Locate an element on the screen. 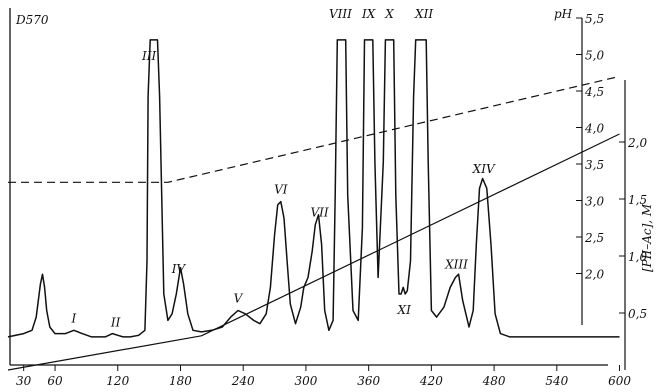 Image resolution: width=672 pixels, height=392 pixels. x-tick-label: 360 is located at coordinates (368, 381).